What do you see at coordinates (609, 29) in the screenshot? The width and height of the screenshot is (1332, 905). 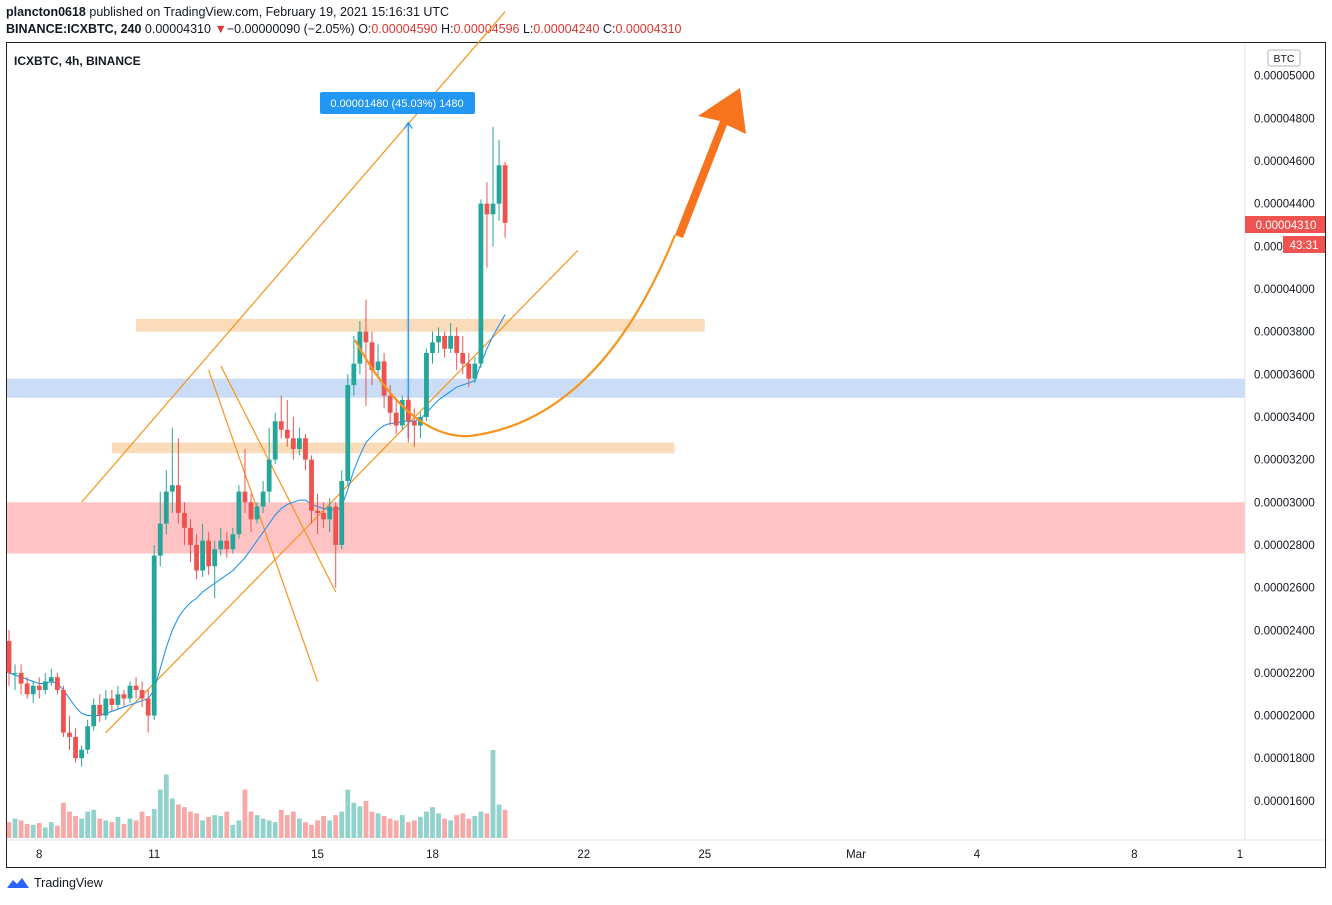 I see `close-label: C:` at bounding box center [609, 29].